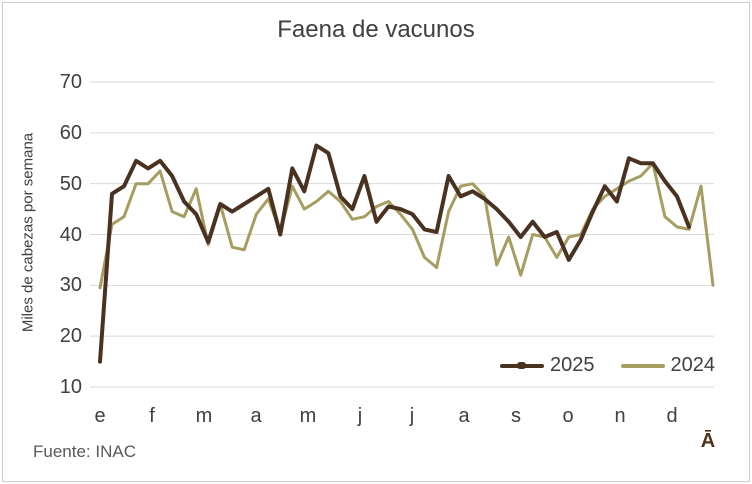 Image resolution: width=752 pixels, height=484 pixels. I want to click on x-axis-extra-label: Ā, so click(708, 441).